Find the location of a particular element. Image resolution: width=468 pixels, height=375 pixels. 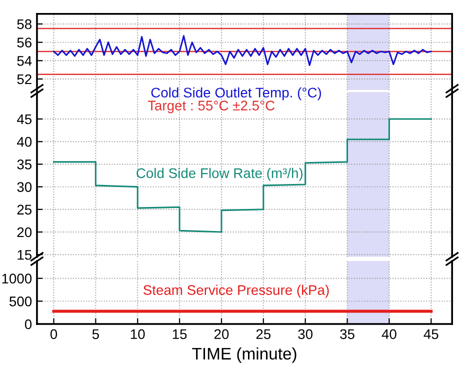

y-tick-label: 45 is located at coordinates (24, 119).